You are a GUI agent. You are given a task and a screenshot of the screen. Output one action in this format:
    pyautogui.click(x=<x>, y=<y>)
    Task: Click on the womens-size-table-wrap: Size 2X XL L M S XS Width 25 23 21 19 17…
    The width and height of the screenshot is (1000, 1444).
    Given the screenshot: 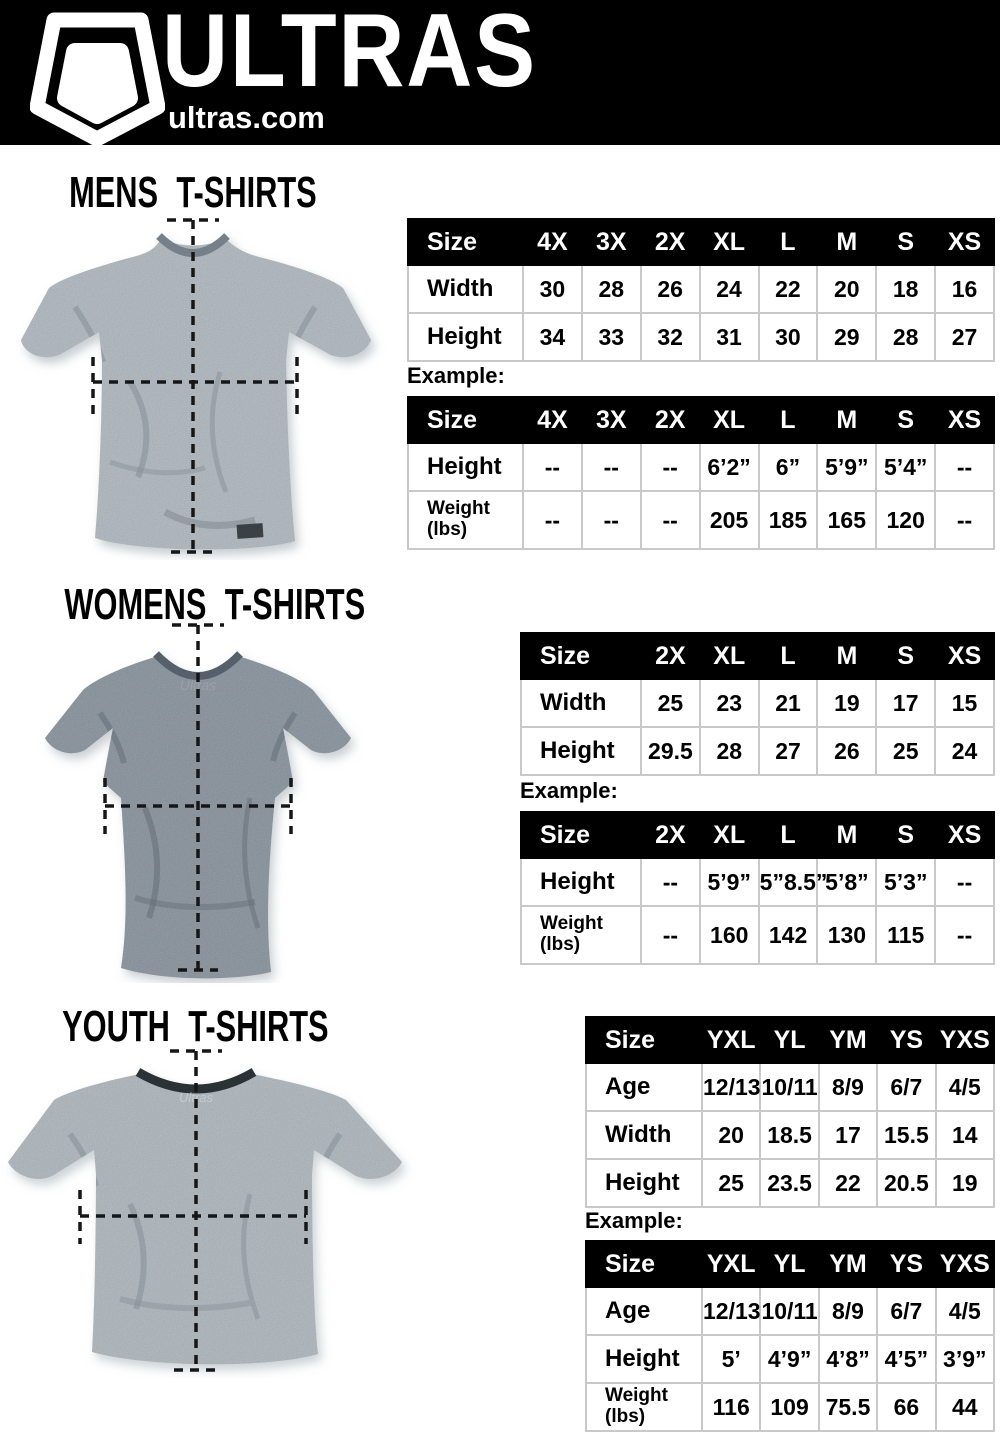 What is the action you would take?
    pyautogui.click(x=757, y=704)
    